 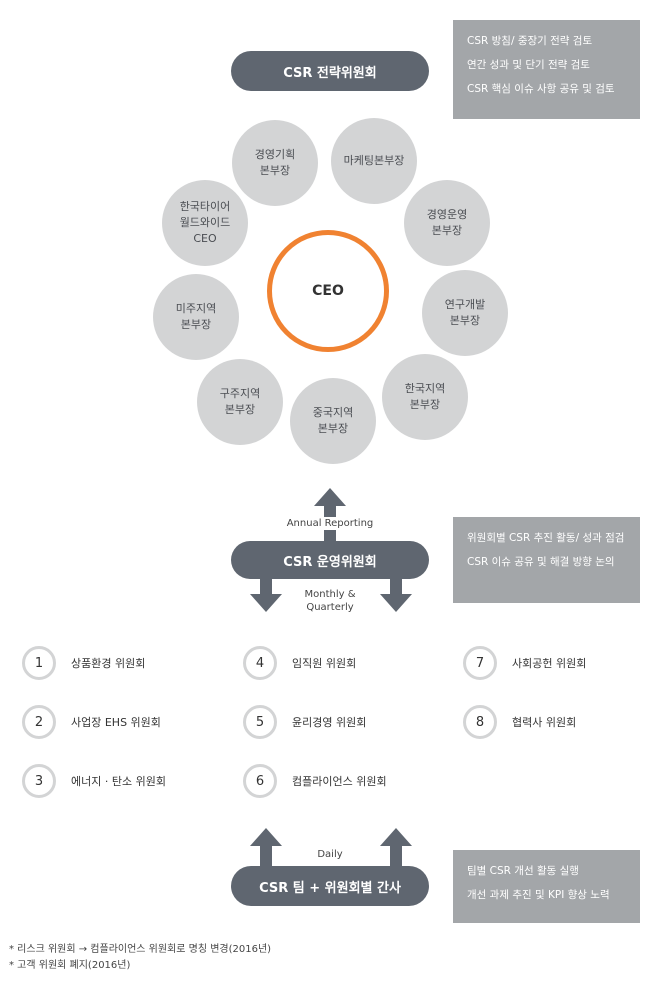 I want to click on strategy-note-1: CSR 방침/ 중장기 전략 검토, so click(x=530, y=41).